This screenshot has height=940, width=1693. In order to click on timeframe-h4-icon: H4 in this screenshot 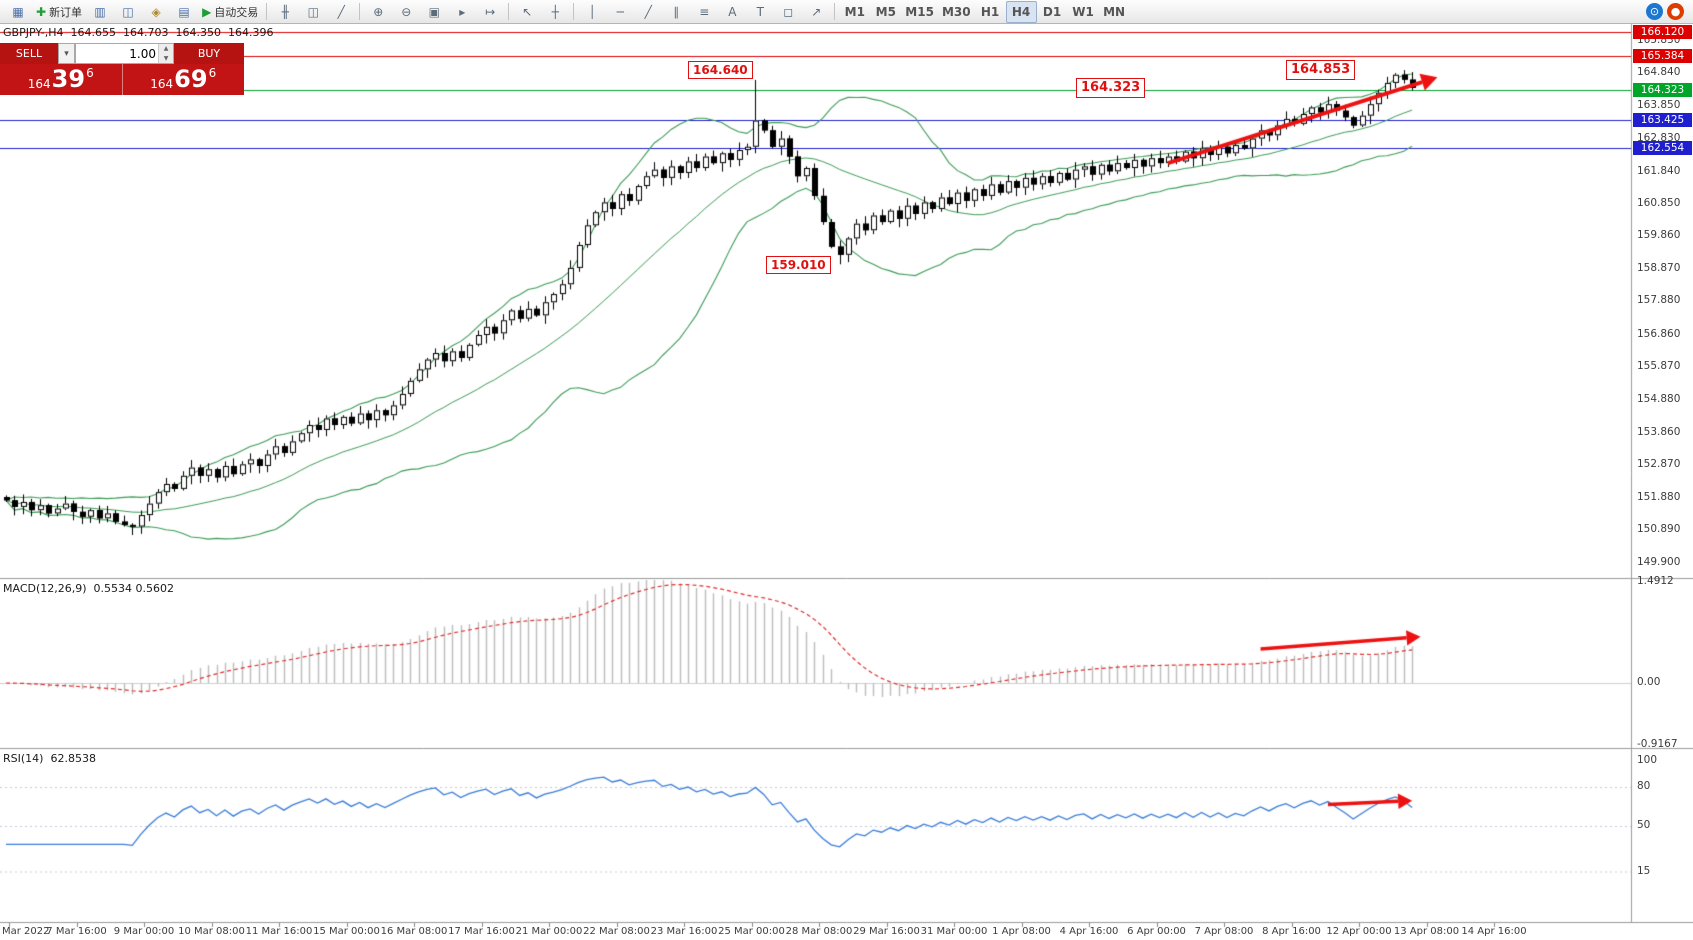, I will do `click(1021, 11)`.